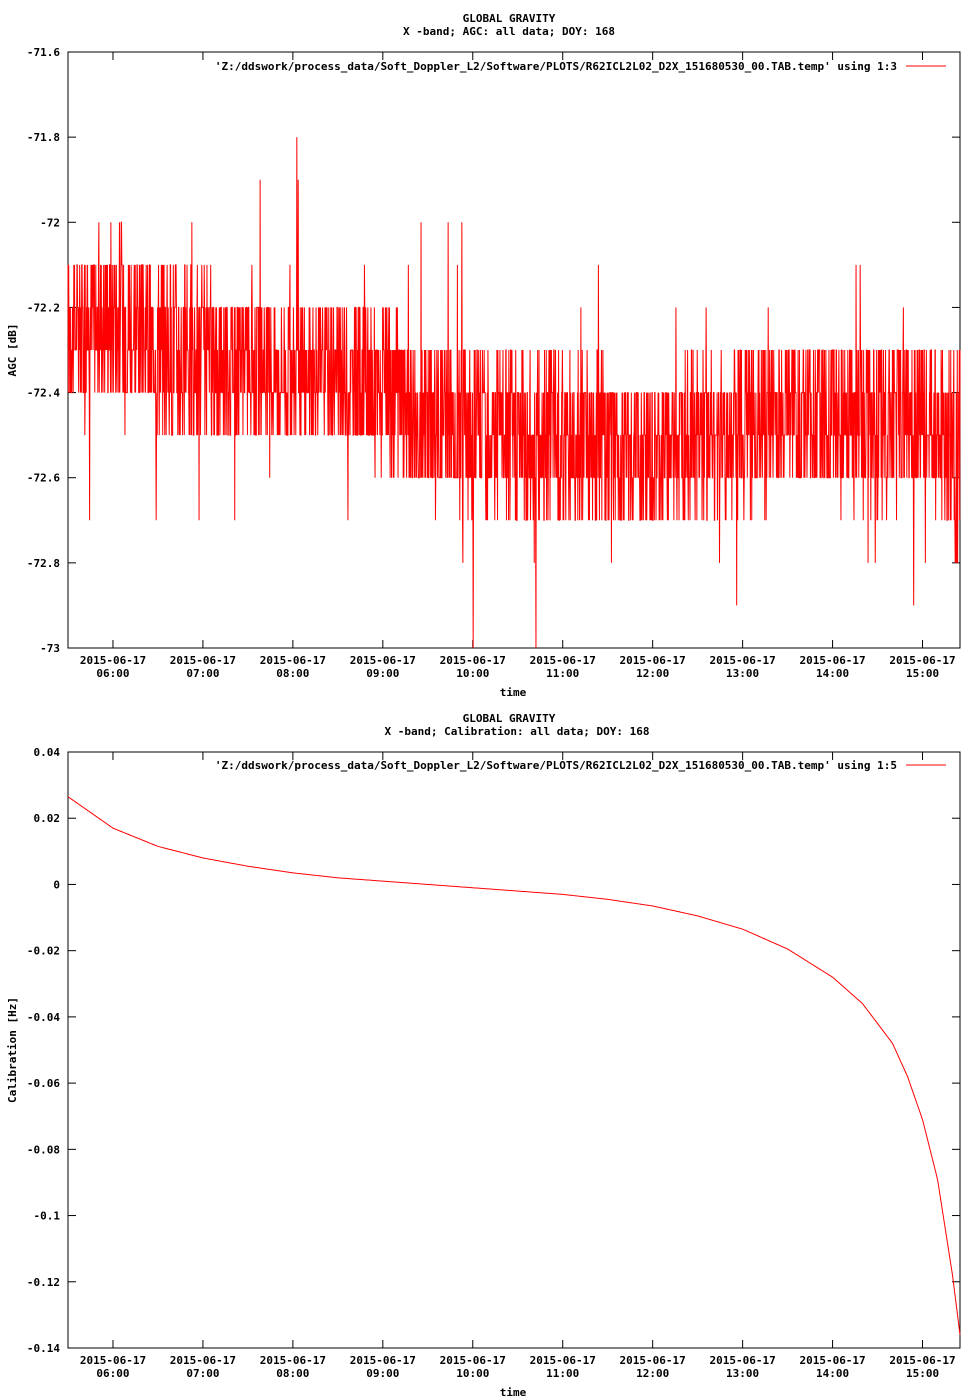 This screenshot has height=1400, width=980. What do you see at coordinates (43, 393) in the screenshot?
I see `y-tick-label: -72.4` at bounding box center [43, 393].